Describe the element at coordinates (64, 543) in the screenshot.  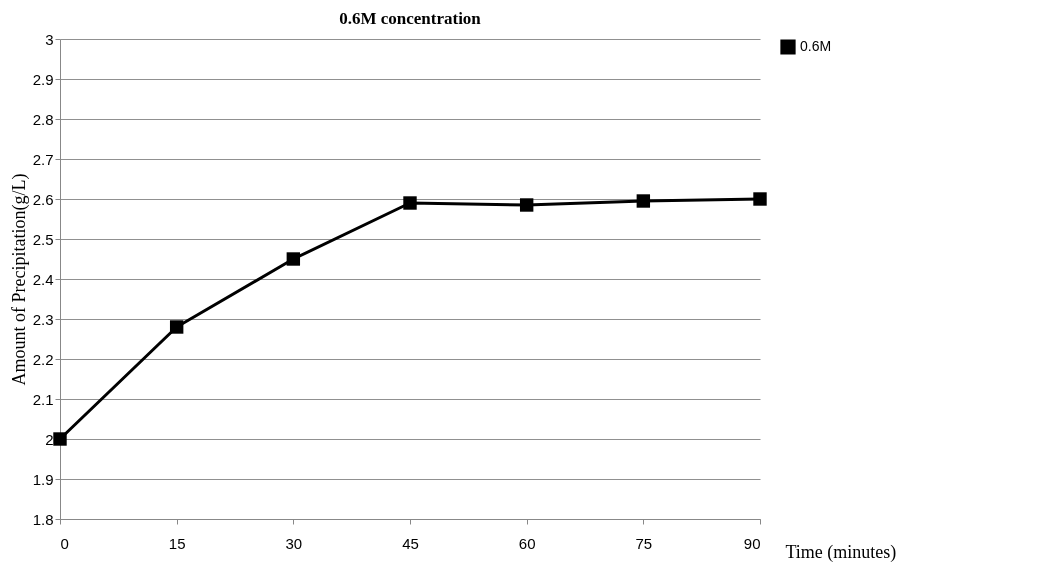
I see `x-tick-label: 0` at that location.